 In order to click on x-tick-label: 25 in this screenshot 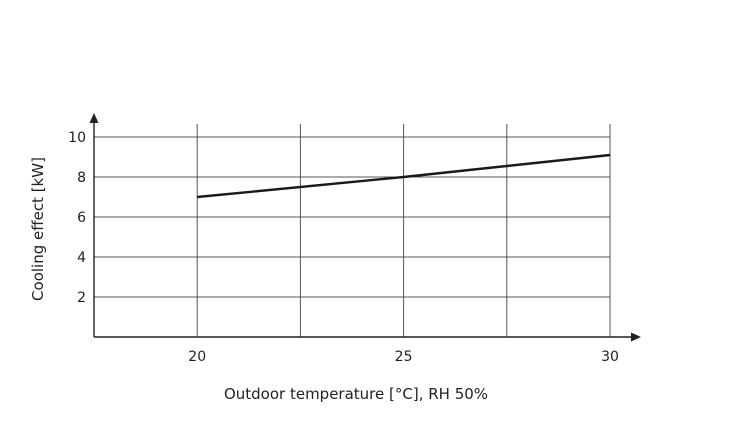, I will do `click(404, 357)`.